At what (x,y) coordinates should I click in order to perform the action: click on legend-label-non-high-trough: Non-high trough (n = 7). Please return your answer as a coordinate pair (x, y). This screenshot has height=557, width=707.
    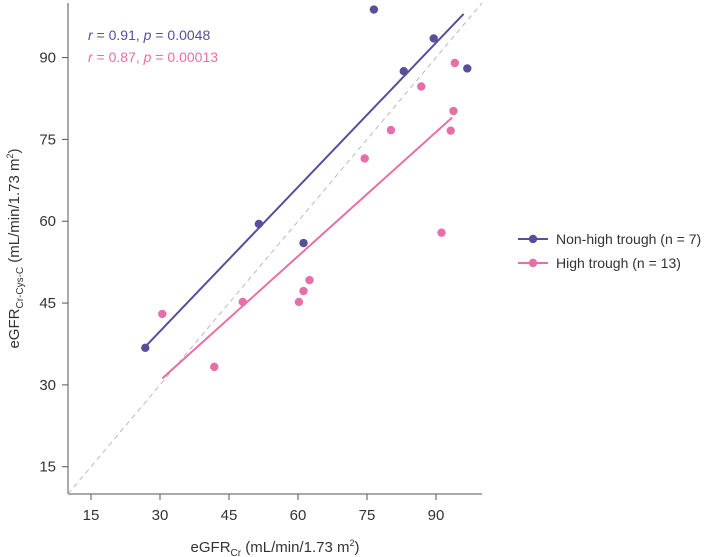
    Looking at the image, I should click on (628, 239).